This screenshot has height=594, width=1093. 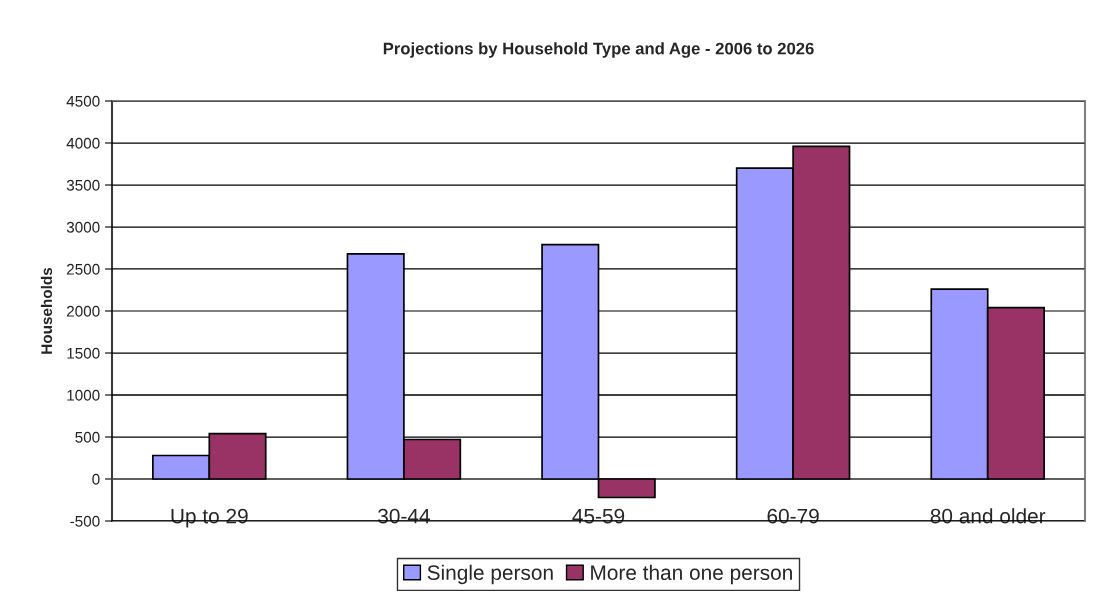 What do you see at coordinates (83, 395) in the screenshot?
I see `y-tick-label: 1000` at bounding box center [83, 395].